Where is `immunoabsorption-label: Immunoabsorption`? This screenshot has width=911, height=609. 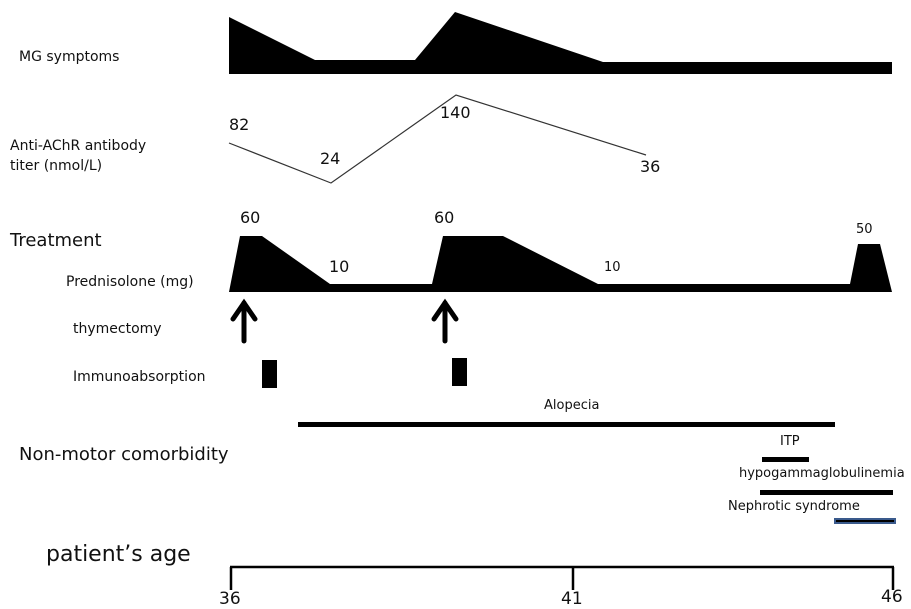 immunoabsorption-label: Immunoabsorption is located at coordinates (139, 377).